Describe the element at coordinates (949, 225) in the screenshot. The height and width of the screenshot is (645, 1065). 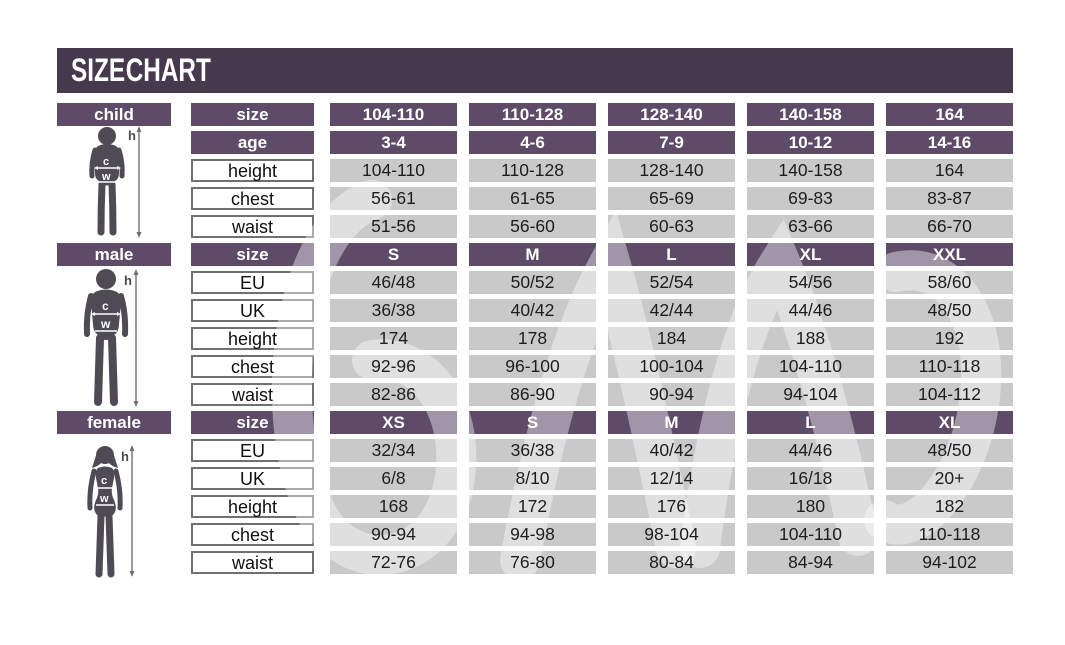
I see `value-text: 66-70` at that location.